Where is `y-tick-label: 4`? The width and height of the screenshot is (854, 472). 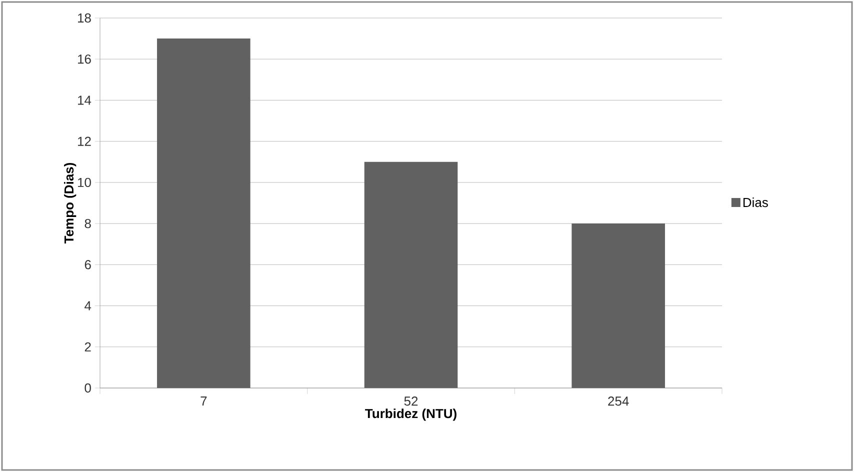 y-tick-label: 4 is located at coordinates (88, 305).